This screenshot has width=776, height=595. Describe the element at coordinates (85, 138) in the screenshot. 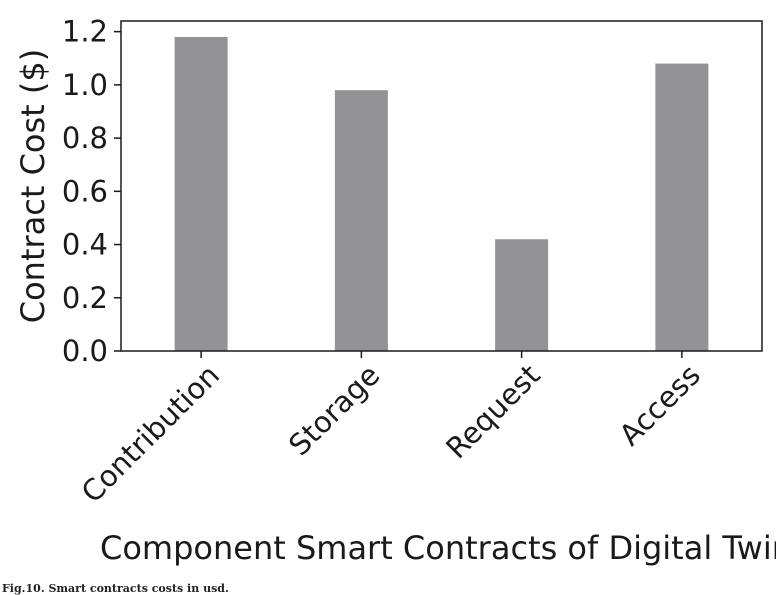

I see `y-tick-label: 0.8` at that location.